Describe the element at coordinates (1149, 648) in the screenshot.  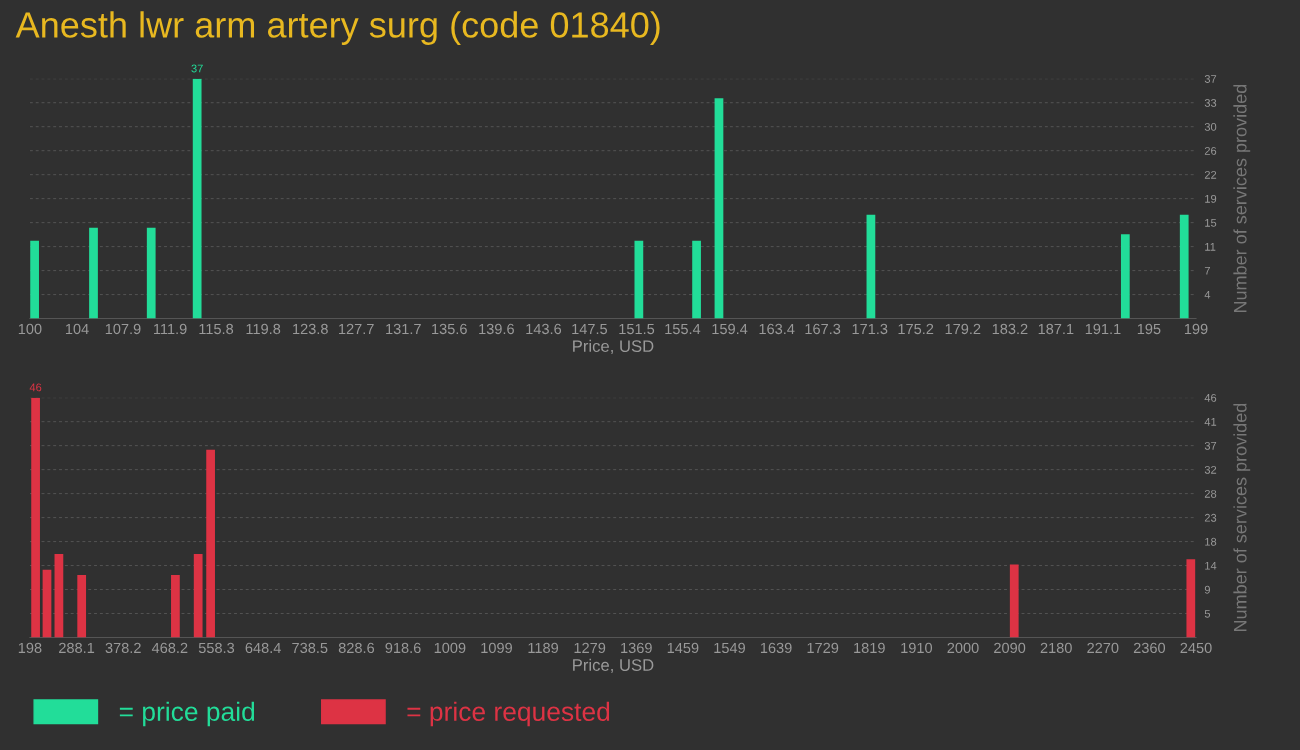
I see `x-tick-label: 2360` at that location.